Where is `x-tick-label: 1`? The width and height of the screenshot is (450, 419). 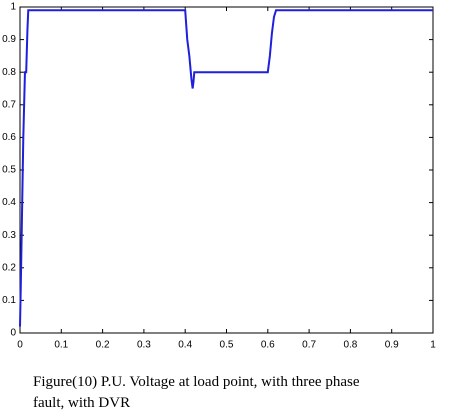 x-tick-label: 1 is located at coordinates (433, 345).